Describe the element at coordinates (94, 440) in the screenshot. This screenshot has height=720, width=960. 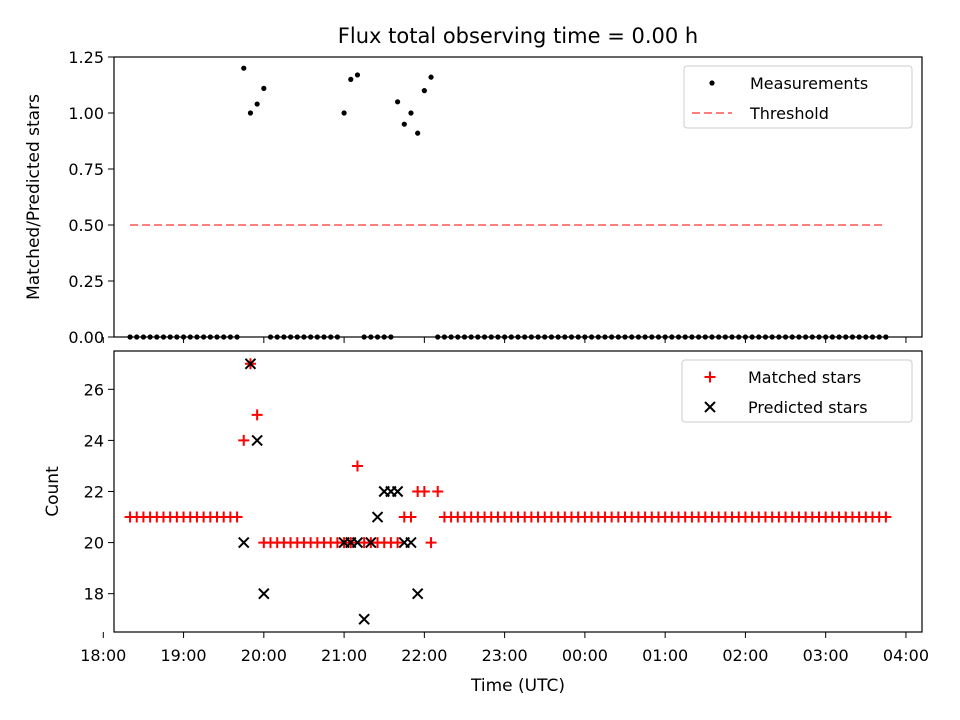
I see `bottom-ytick-label: 24` at that location.